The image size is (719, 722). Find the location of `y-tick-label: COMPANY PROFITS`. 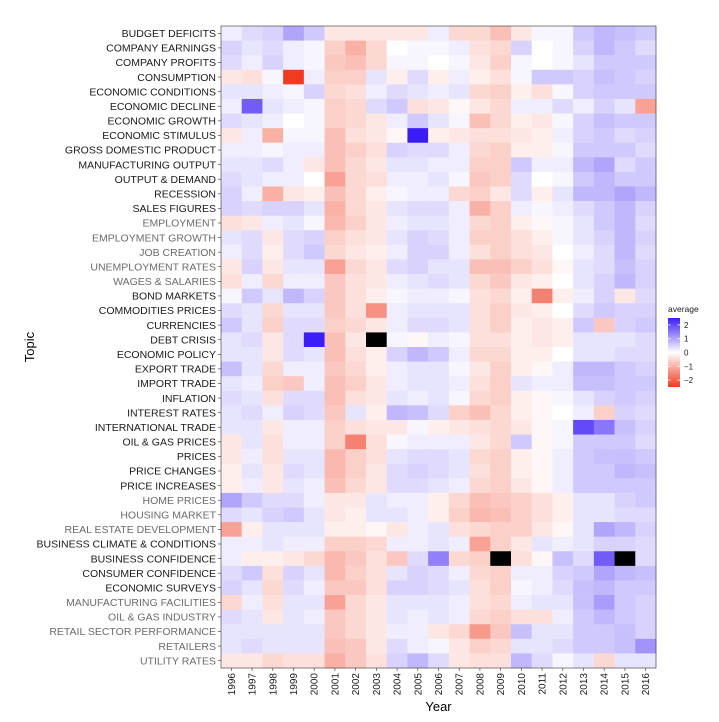

y-tick-label: COMPANY PROFITS is located at coordinates (165, 63).